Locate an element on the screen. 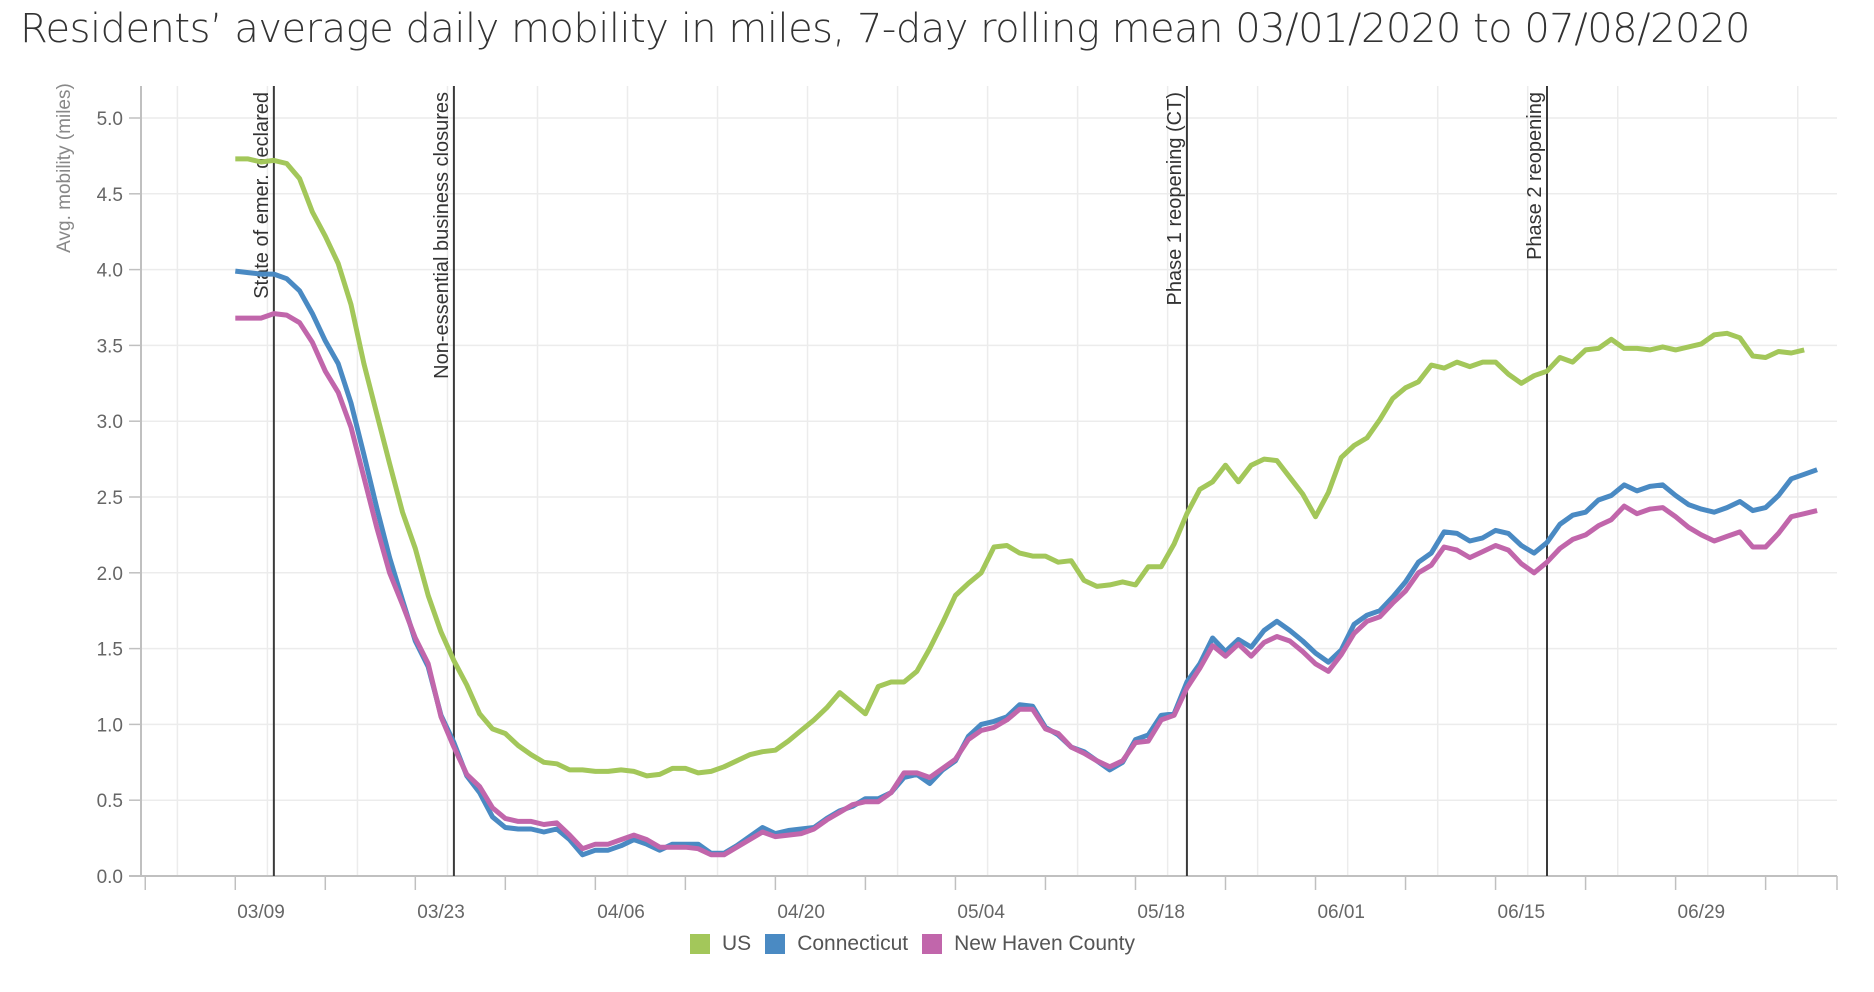  y-tick-label: 2.0 is located at coordinates (110, 574).